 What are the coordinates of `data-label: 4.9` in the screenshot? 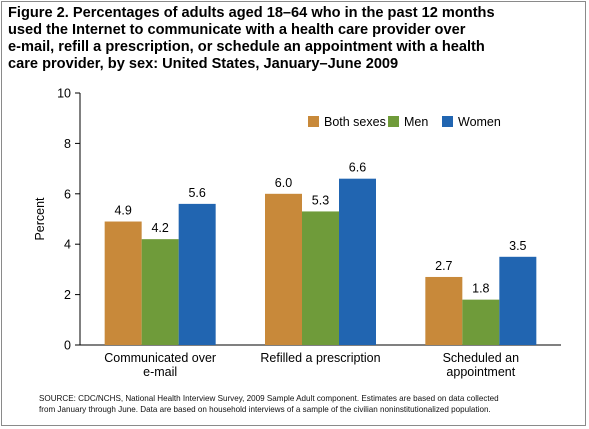 It's located at (122, 211).